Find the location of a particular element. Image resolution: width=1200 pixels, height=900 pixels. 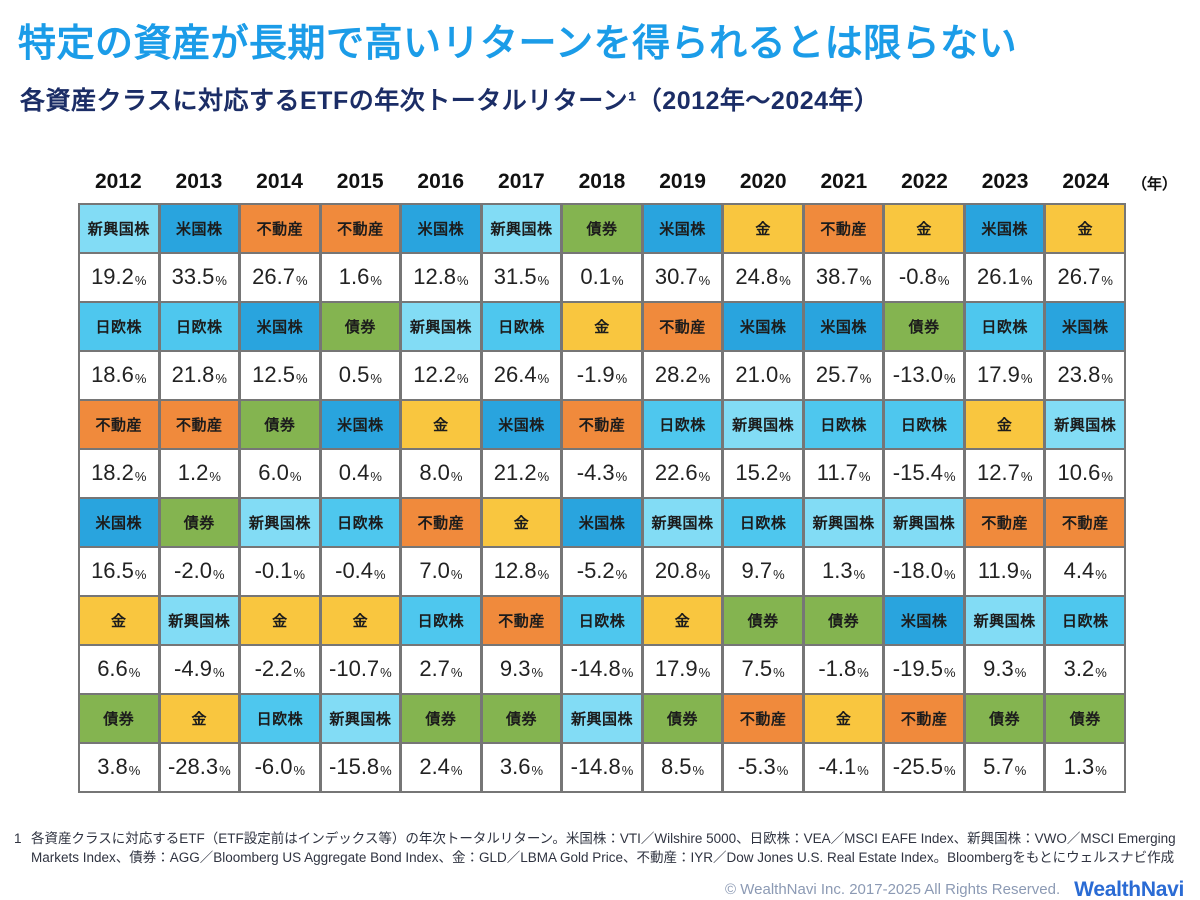

return-value-cell: 6.6% is located at coordinates (119, 669).